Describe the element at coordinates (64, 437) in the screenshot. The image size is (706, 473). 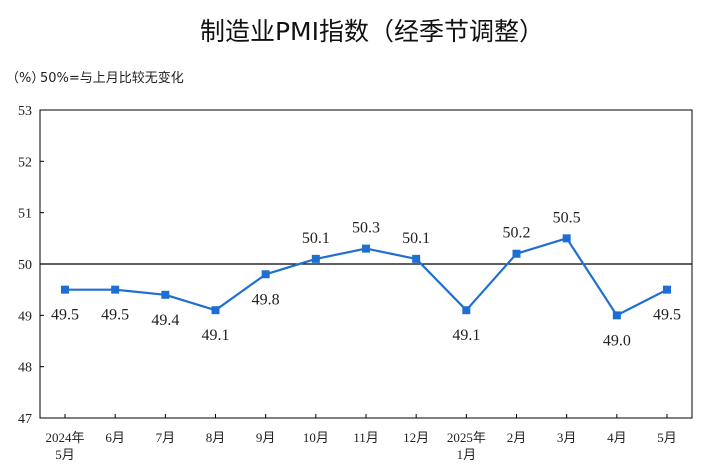
I see `x-tick-label: 2024年` at that location.